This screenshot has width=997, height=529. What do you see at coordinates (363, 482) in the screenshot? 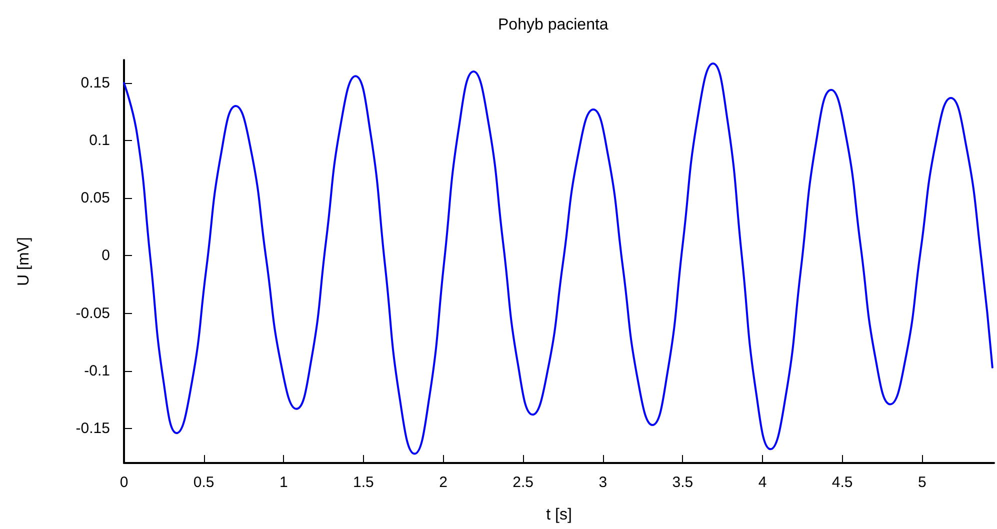
I see `x-tick-label: 1.5` at bounding box center [363, 482].